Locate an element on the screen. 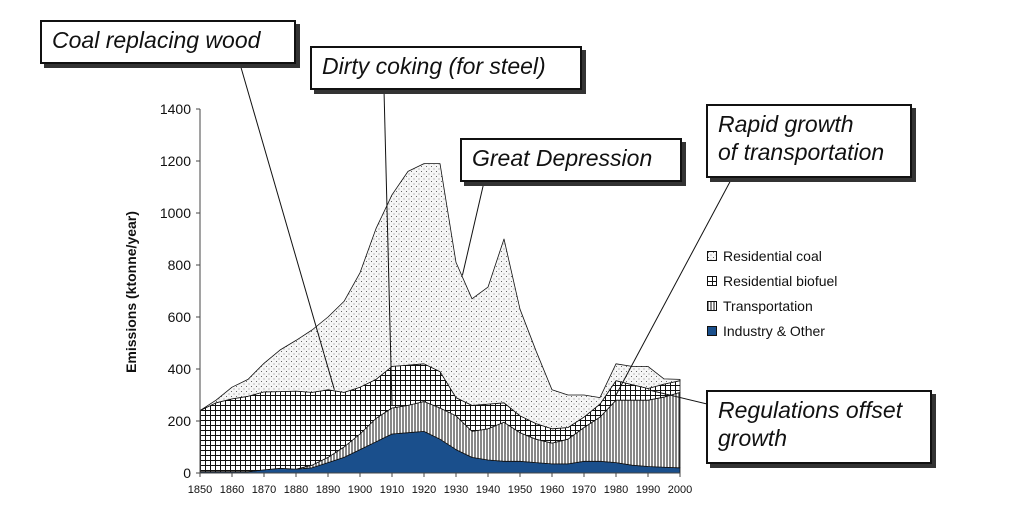 The width and height of the screenshot is (1021, 524). y-tick-label: 800 is located at coordinates (180, 265).